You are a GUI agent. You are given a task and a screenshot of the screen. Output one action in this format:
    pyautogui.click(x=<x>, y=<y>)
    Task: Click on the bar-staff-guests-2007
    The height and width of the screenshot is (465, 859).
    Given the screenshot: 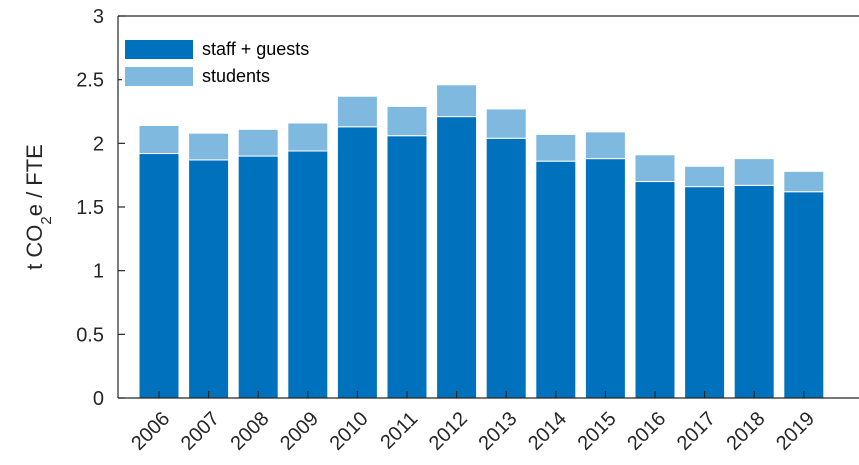 What is the action you would take?
    pyautogui.click(x=209, y=279)
    